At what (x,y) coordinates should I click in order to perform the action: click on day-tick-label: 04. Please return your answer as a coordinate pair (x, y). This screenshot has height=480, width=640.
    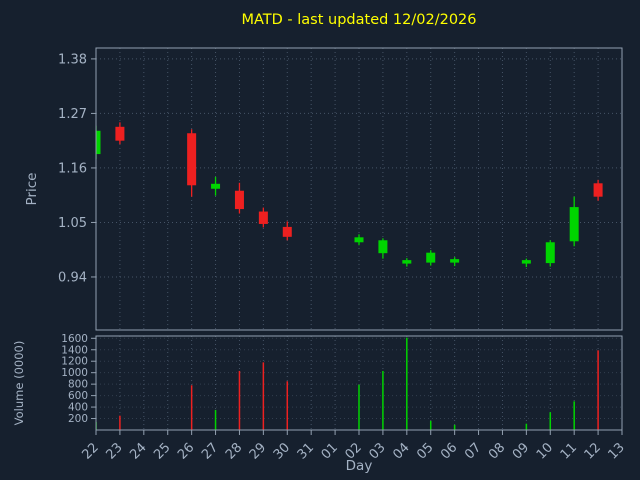
    Looking at the image, I should click on (401, 451).